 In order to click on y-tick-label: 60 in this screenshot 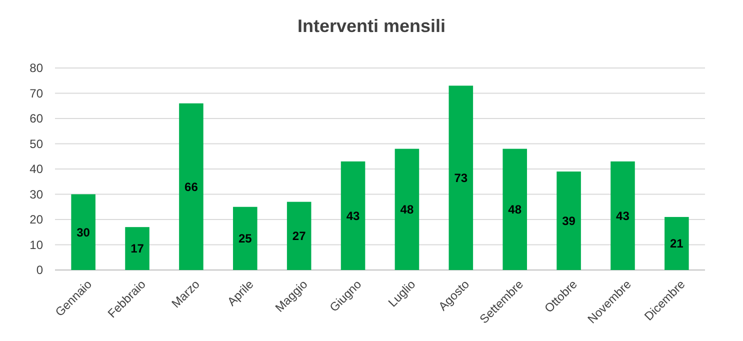, I will do `click(37, 119)`.